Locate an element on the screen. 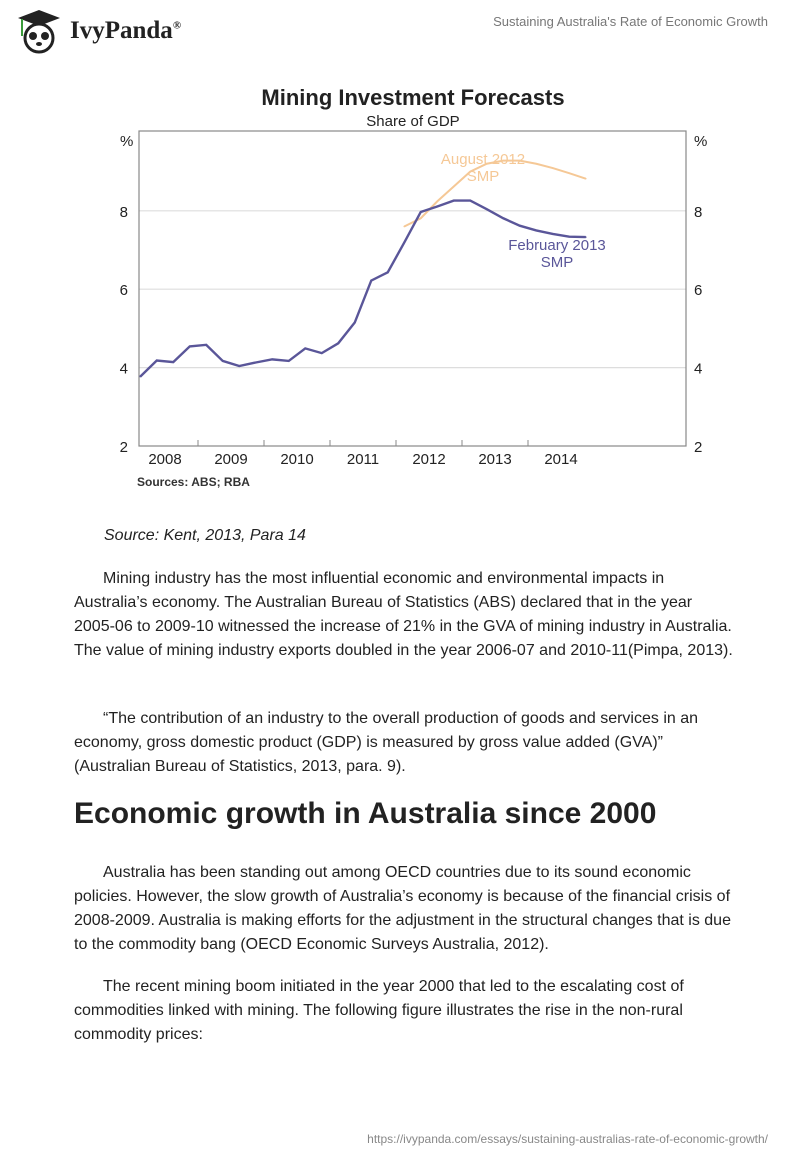 The width and height of the screenshot is (800, 1160). x-tick-label: 2010 is located at coordinates (296, 459).